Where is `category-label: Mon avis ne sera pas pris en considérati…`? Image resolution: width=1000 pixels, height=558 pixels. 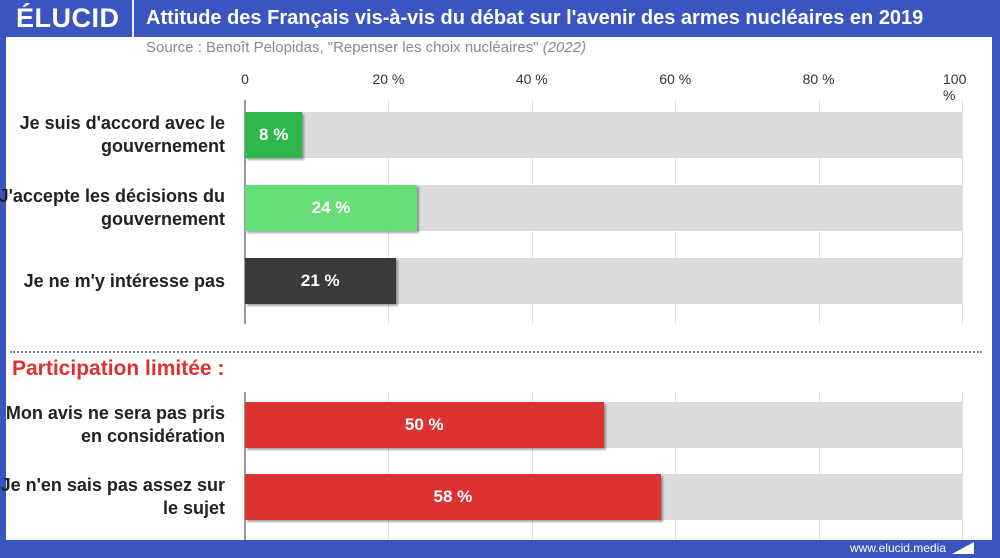
category-label: Mon avis ne sera pas pris en considérati… is located at coordinates (115, 424).